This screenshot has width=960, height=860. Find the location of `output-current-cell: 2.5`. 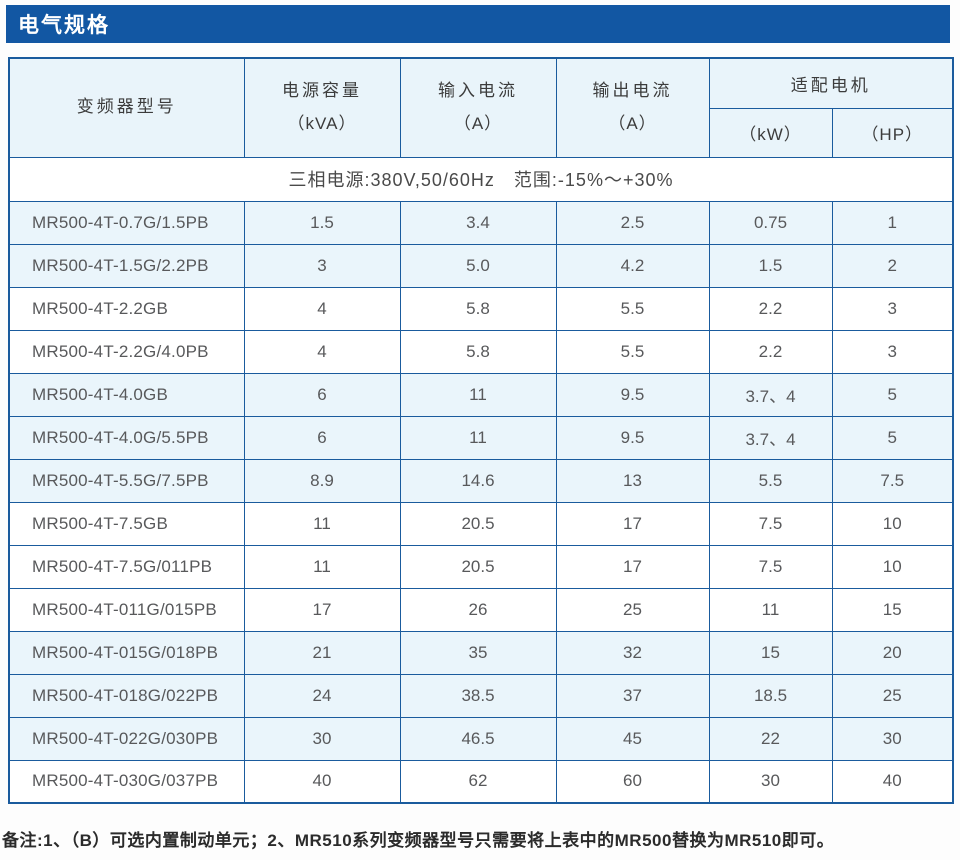

output-current-cell: 2.5 is located at coordinates (632, 222).